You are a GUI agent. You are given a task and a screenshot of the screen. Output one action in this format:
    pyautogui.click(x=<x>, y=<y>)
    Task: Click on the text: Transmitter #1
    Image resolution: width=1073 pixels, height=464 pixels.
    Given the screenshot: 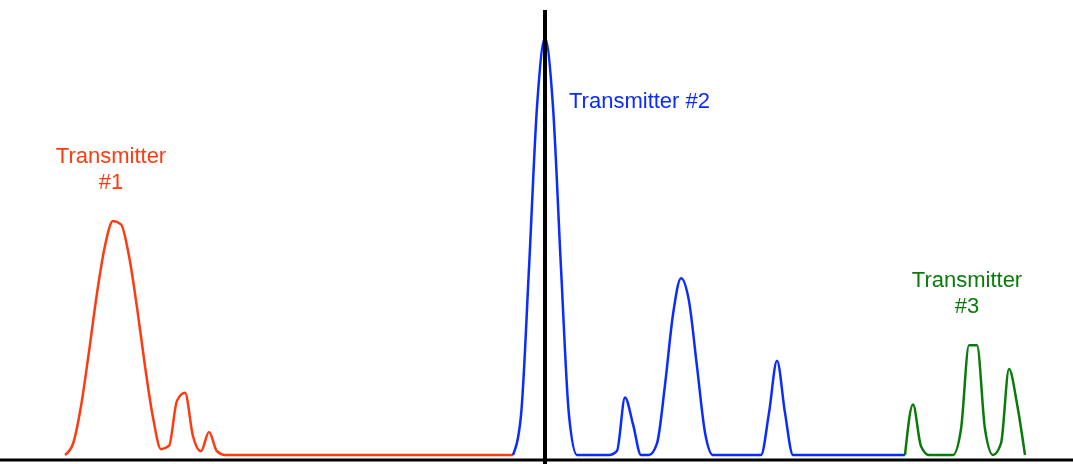 What is the action you would take?
    pyautogui.click(x=111, y=169)
    